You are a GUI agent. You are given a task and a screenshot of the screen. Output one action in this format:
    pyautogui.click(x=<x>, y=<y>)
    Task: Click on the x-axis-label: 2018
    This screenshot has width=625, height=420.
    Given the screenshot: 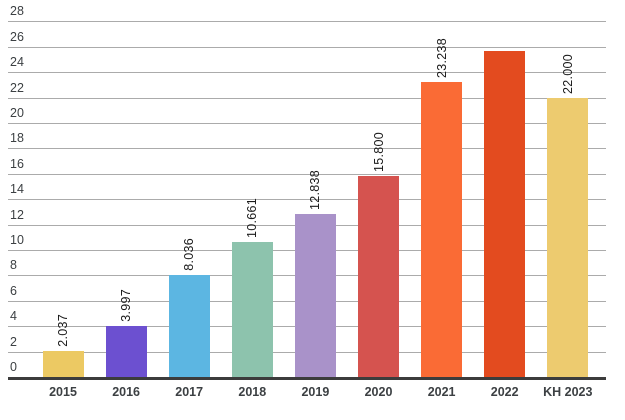 What is the action you would take?
    pyautogui.click(x=252, y=392)
    